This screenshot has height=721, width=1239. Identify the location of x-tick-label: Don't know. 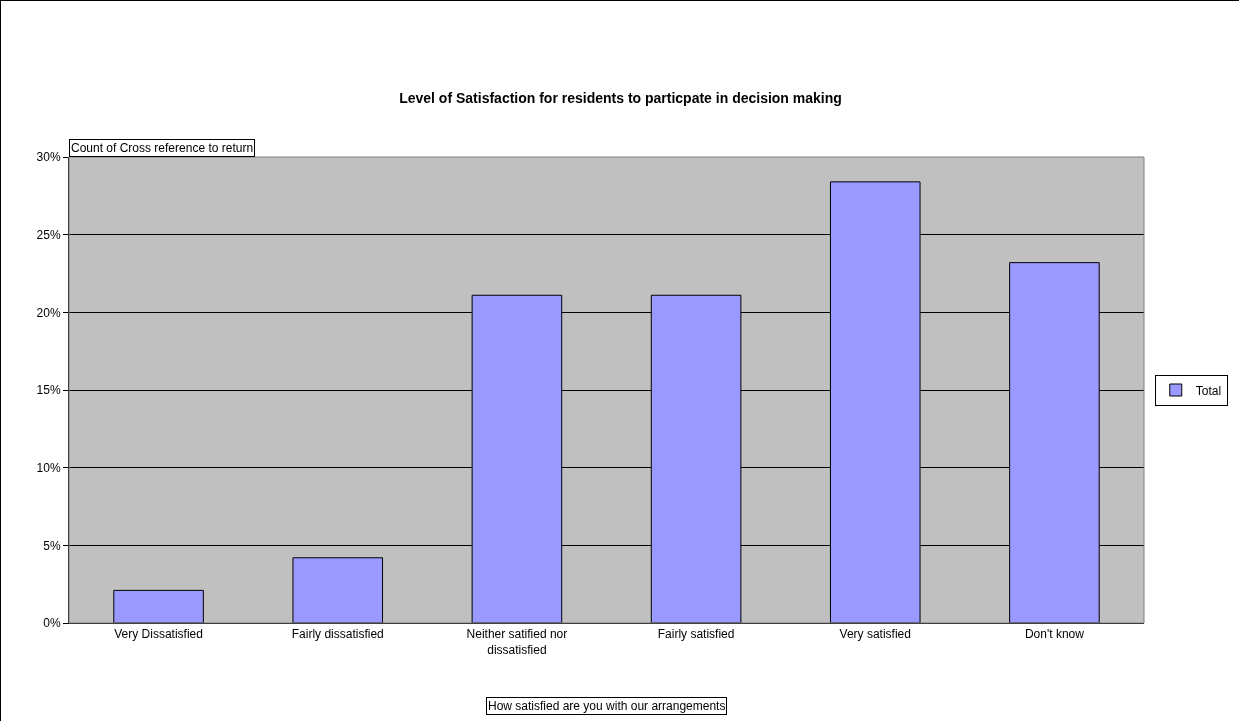
(1054, 634).